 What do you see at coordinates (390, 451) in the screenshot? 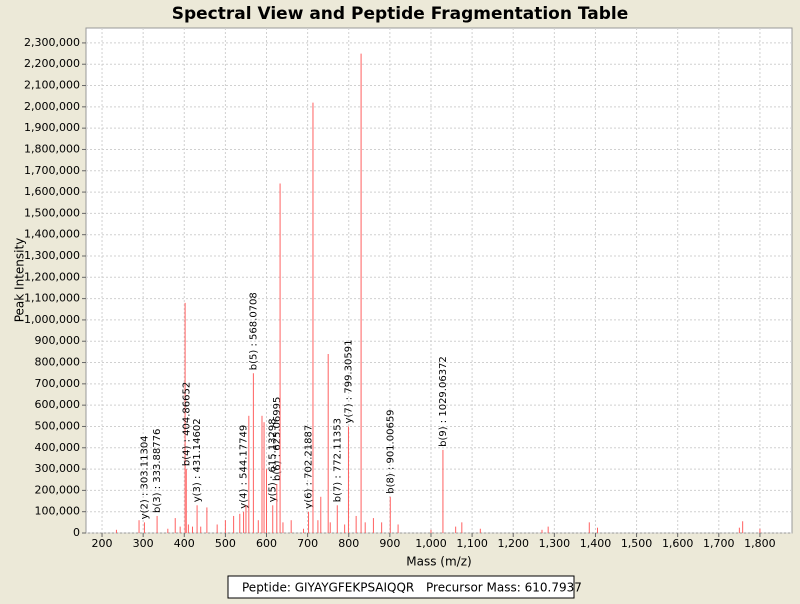
I see `peak-label: b(8) : 901.00659` at bounding box center [390, 451].